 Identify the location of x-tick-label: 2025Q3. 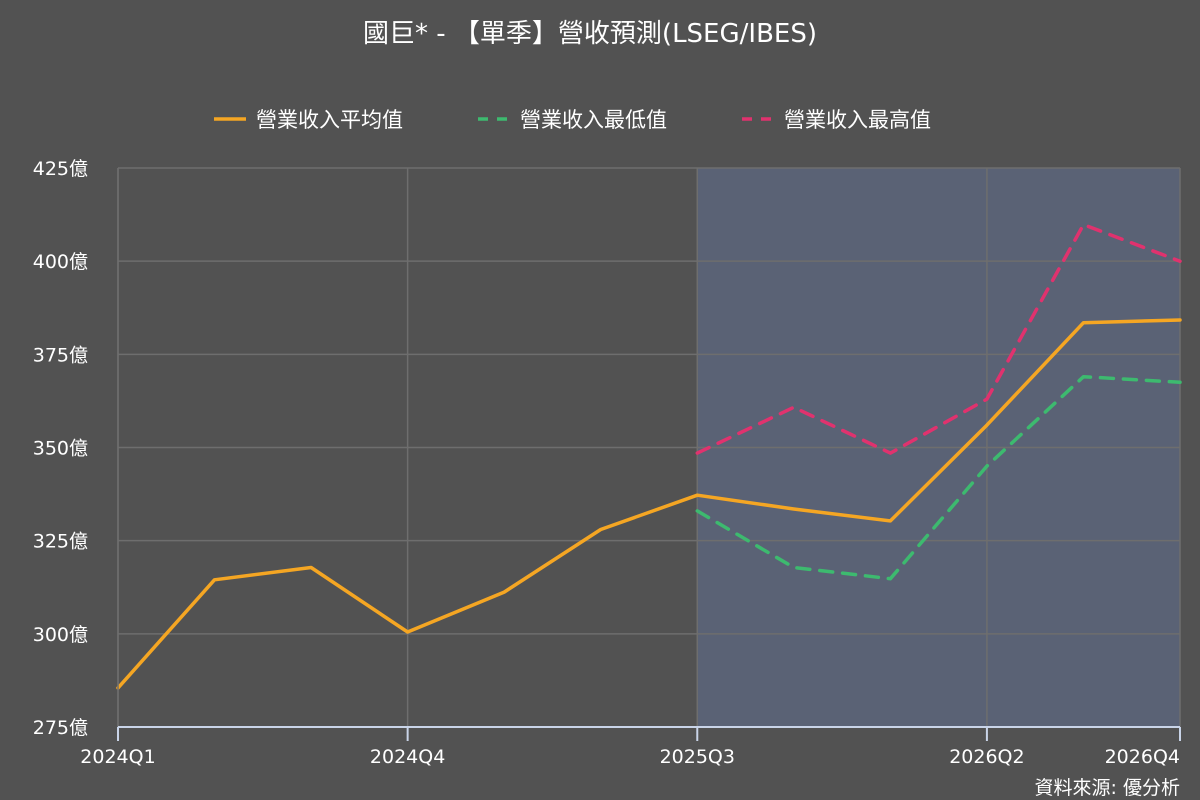
(697, 757).